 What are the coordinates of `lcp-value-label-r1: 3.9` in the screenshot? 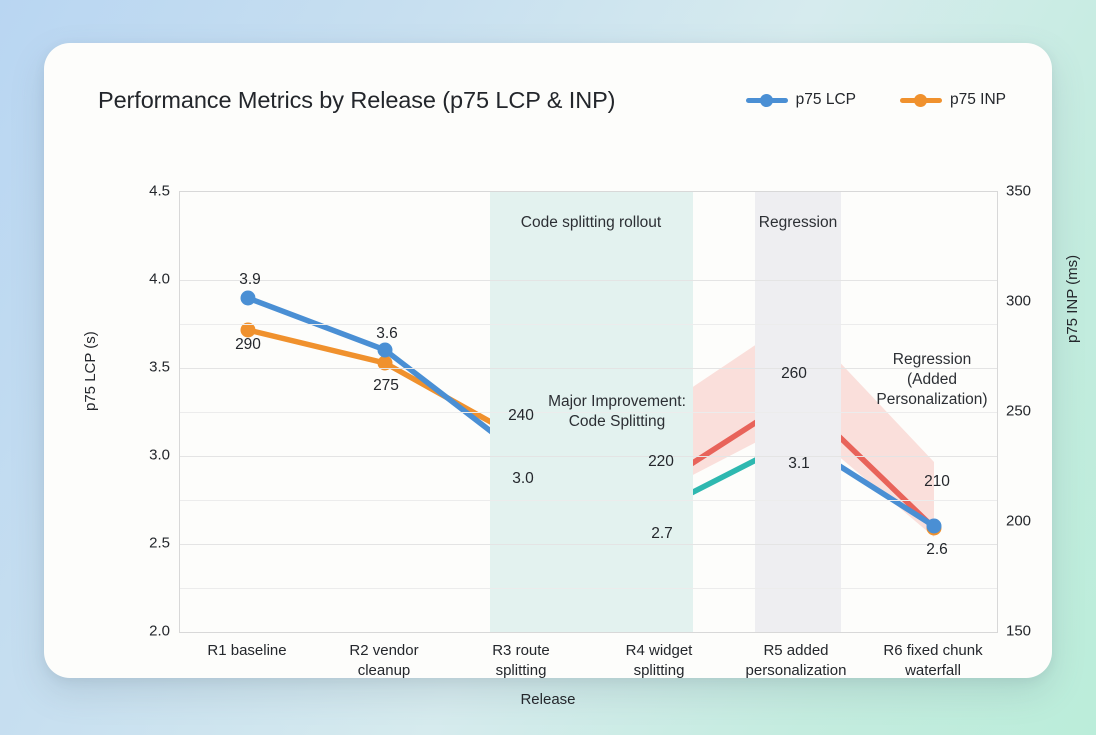 It's located at (250, 279).